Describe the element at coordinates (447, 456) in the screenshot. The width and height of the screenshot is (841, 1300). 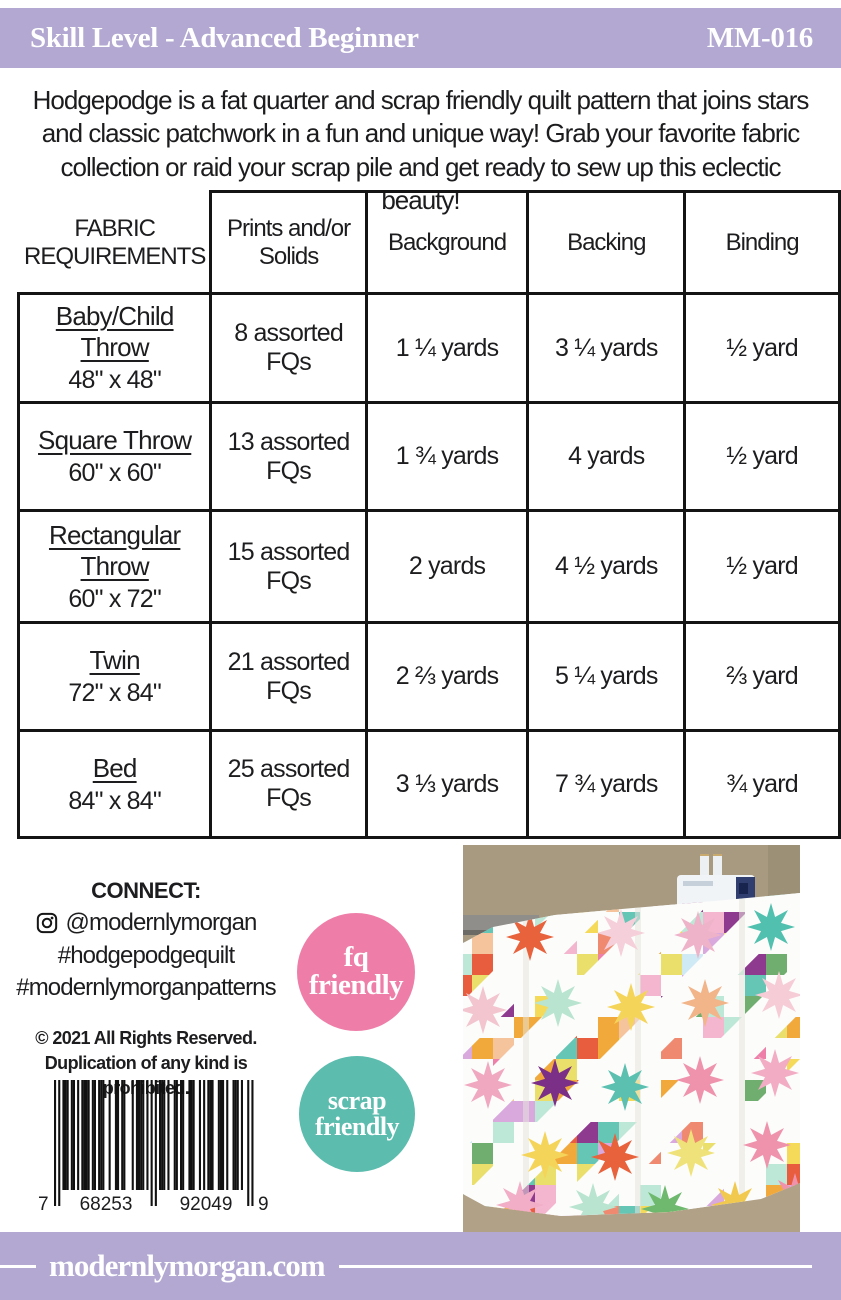
I see `background-cell: 1 ¾ yards` at that location.